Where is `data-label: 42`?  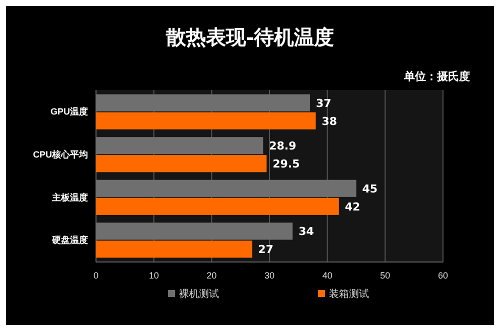
data-label: 42 is located at coordinates (352, 207).